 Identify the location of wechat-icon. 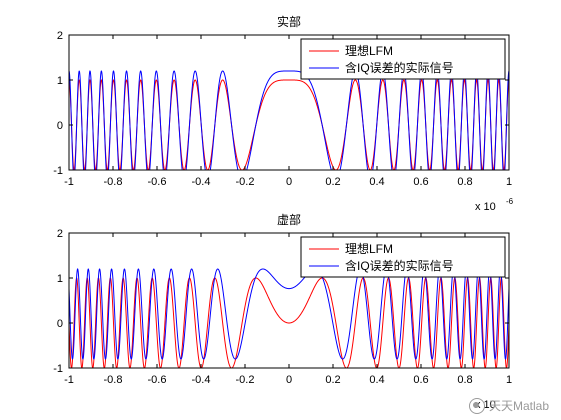
(476, 405).